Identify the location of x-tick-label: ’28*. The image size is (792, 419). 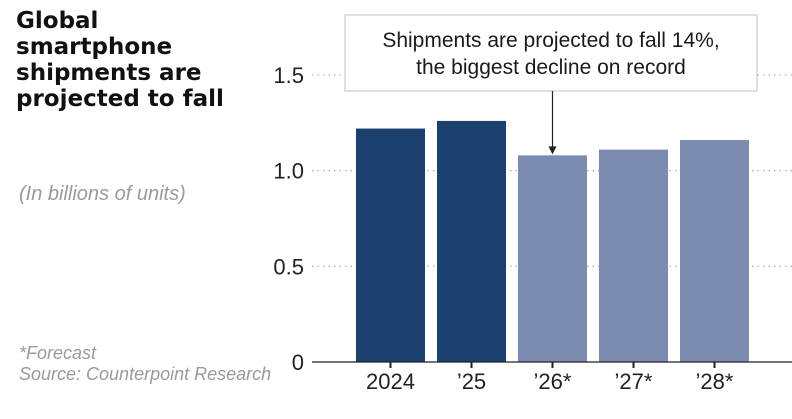
(715, 381).